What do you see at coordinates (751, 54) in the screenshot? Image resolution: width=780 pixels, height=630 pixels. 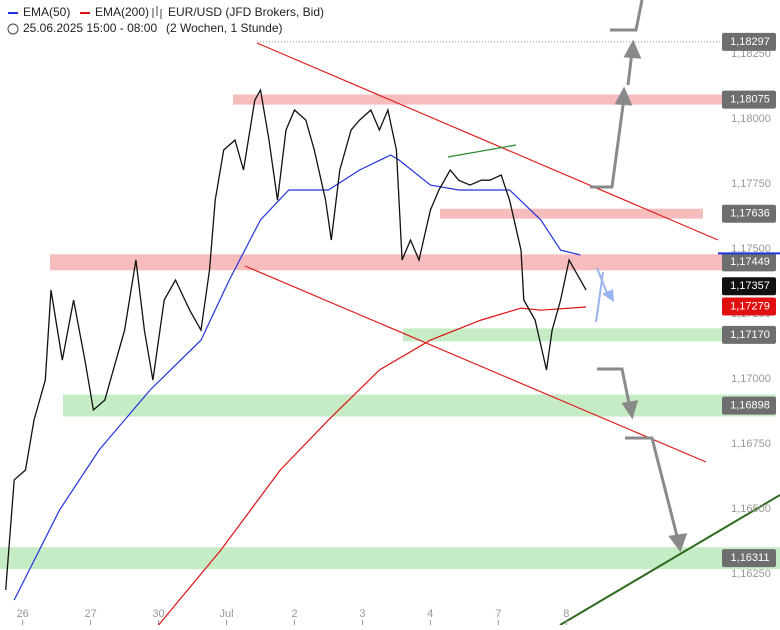 I see `y-tick-label: 1,18250` at bounding box center [751, 54].